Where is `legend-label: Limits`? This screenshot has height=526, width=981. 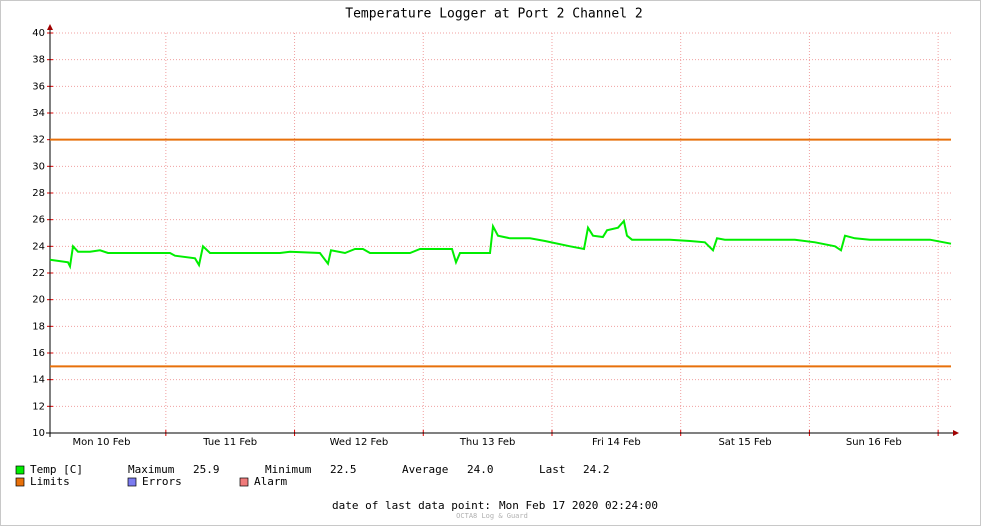
legend-label: Limits is located at coordinates (50, 481).